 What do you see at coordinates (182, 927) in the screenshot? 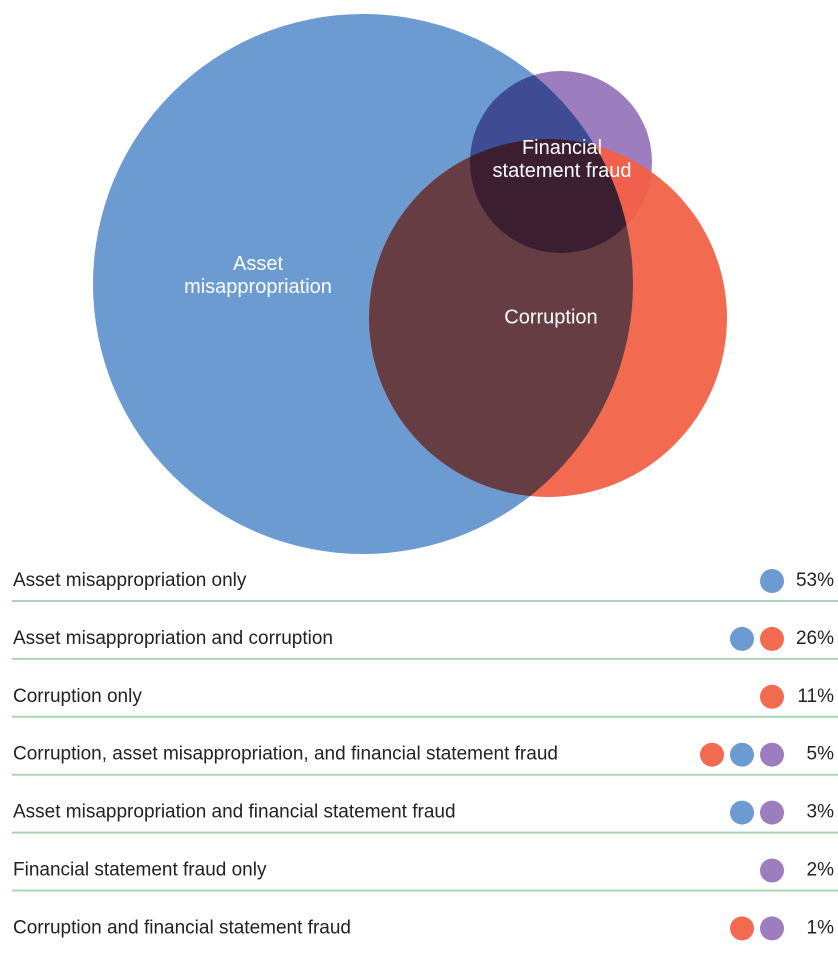
I see `row-label: Corruption and financial statement fraud` at bounding box center [182, 927].